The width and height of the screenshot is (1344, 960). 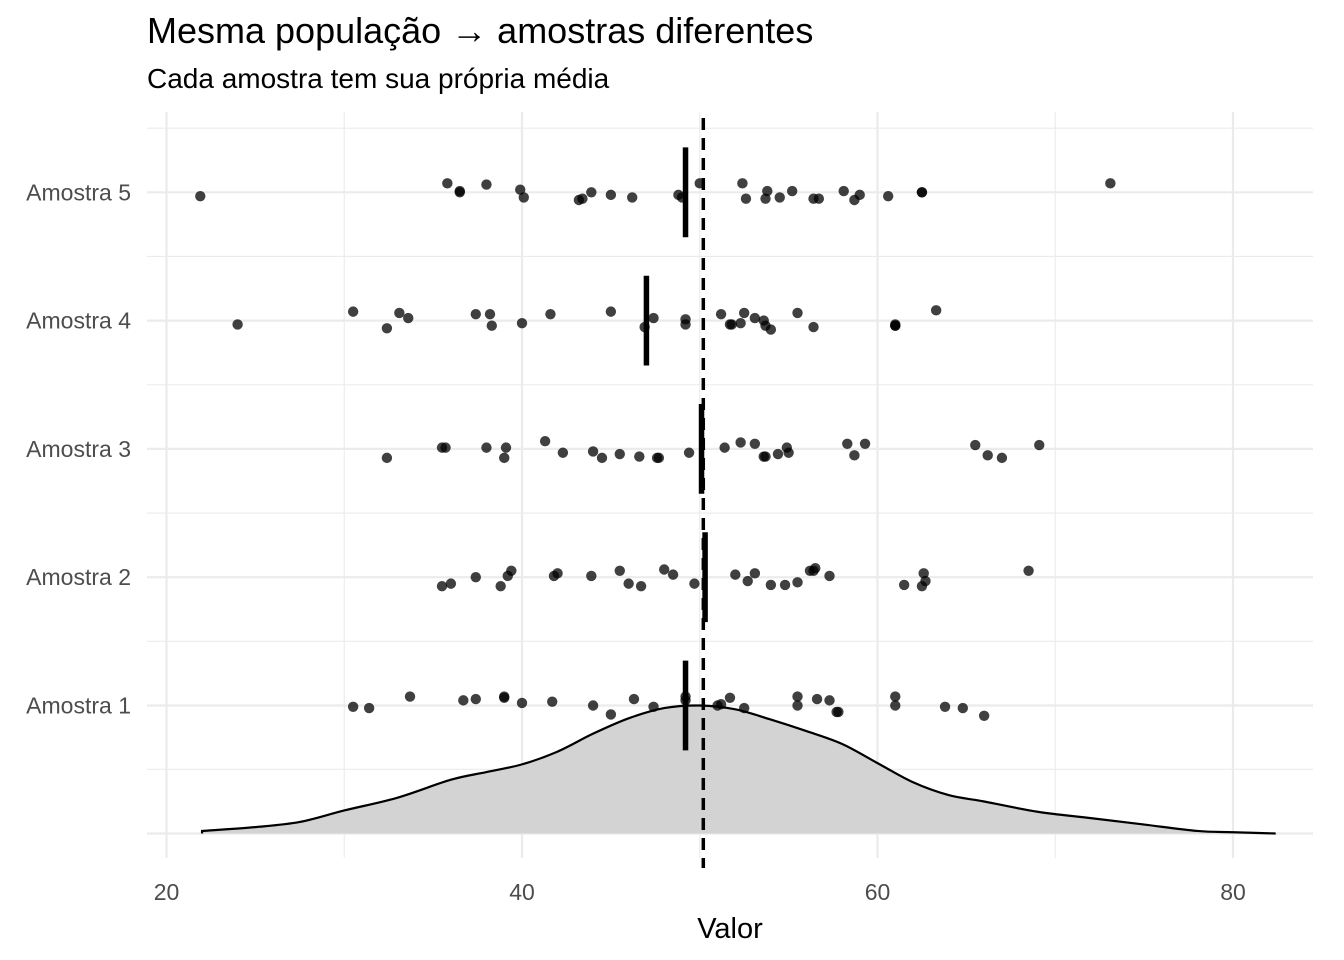 I want to click on density-area, so click(x=739, y=769).